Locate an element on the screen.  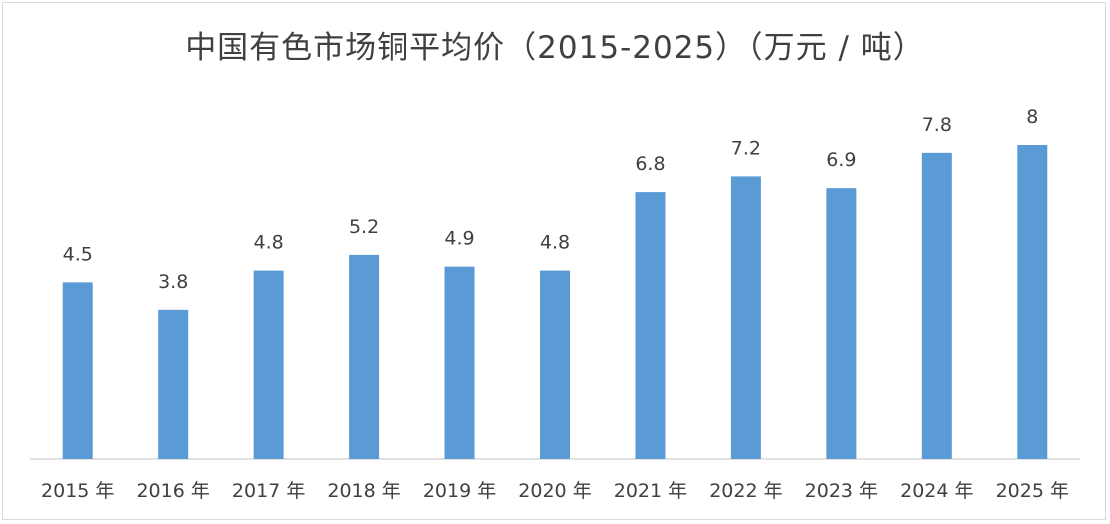
x-tick-label-7: 2022 年 is located at coordinates (745, 491).